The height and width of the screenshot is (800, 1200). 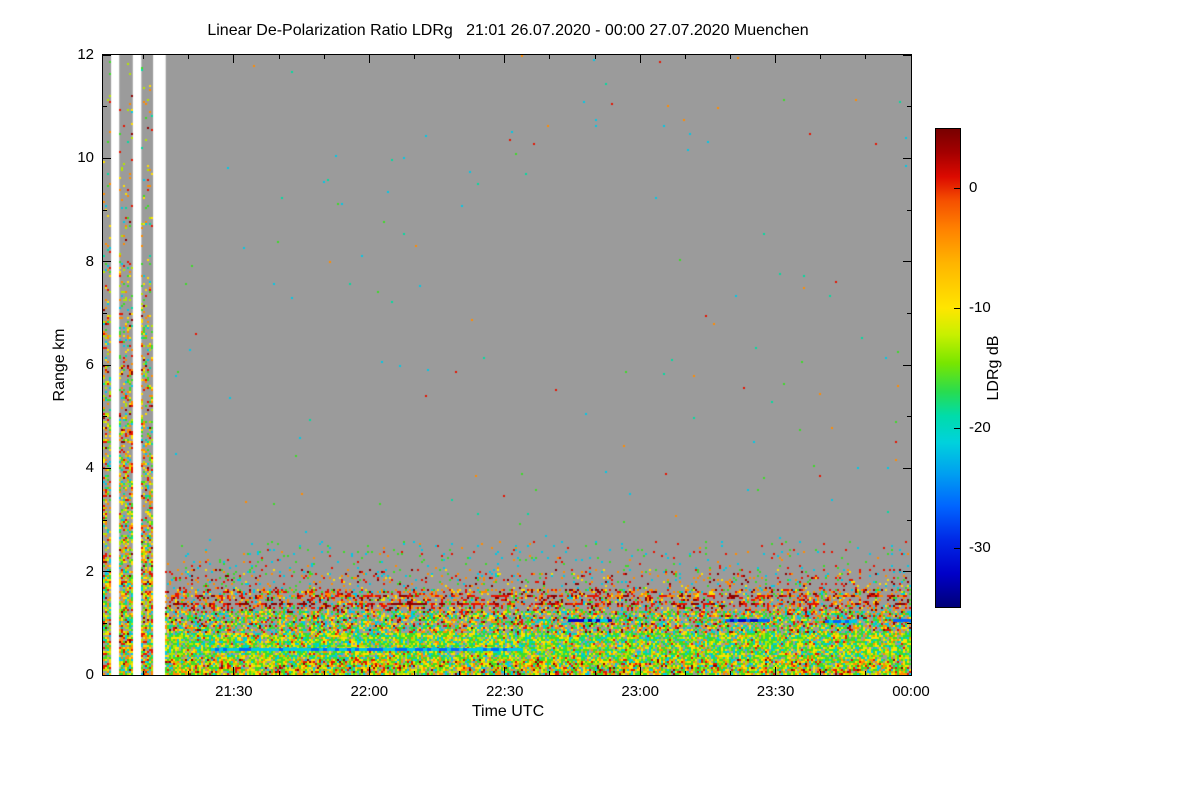 I want to click on colorbar-tick-label: 0, so click(x=973, y=187).